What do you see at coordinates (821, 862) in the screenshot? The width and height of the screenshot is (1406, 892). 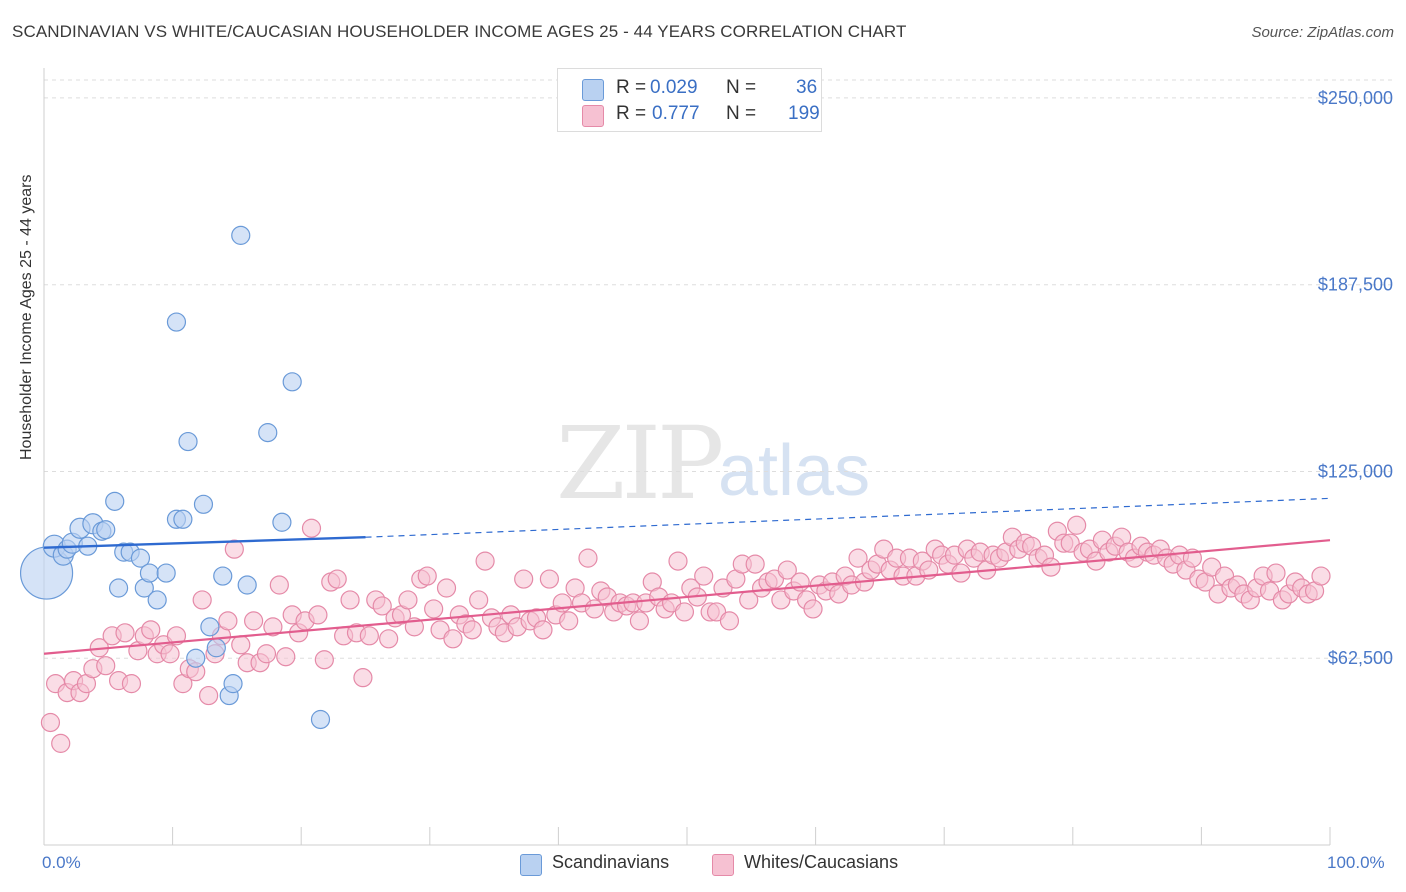 I see `legend-label: Whites/Caucasians` at bounding box center [821, 862].